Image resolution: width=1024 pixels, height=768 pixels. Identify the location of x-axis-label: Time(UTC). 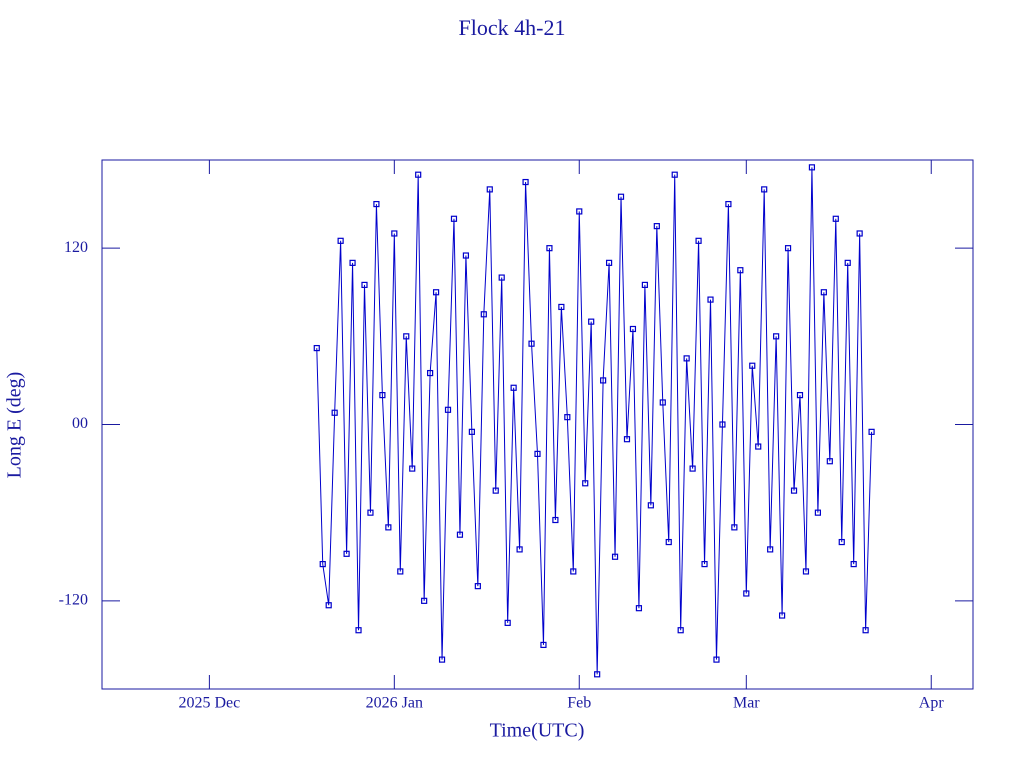
(537, 731).